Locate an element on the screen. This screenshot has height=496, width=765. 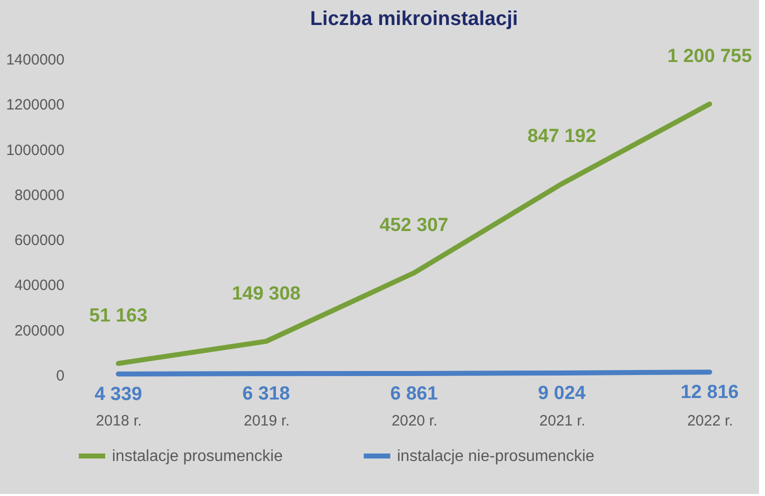
y-tick-label: 400000 is located at coordinates (39, 285).